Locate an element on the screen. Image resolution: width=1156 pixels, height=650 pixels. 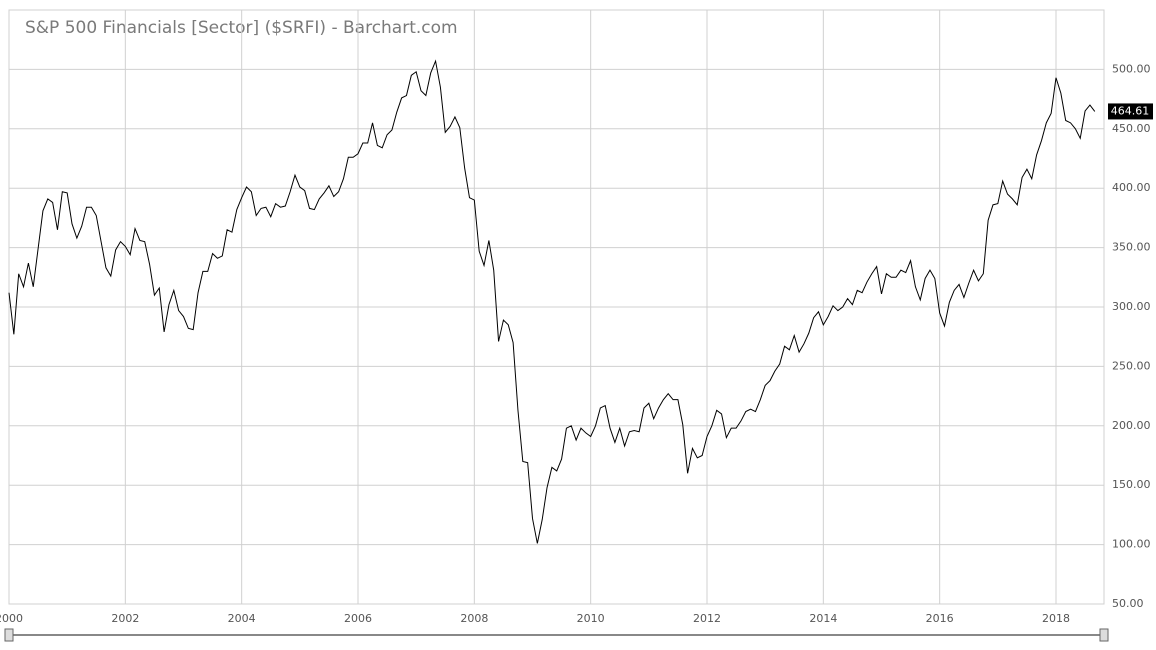
y-tick-label: 250.00 is located at coordinates (1131, 365).